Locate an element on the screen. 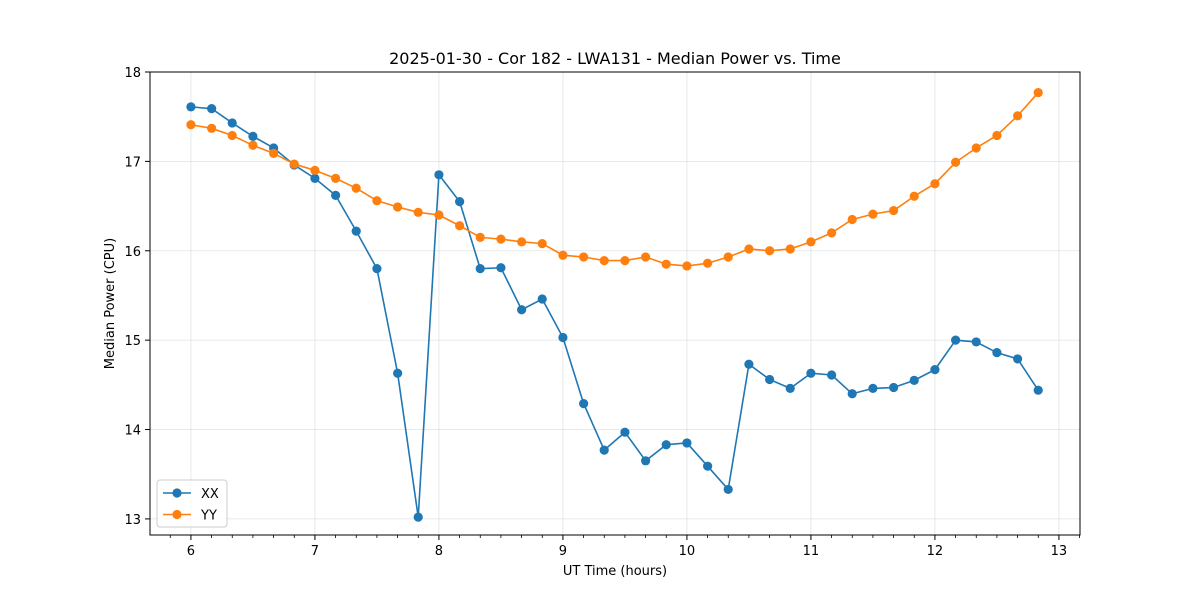  legend-marker-xx is located at coordinates (177, 493).